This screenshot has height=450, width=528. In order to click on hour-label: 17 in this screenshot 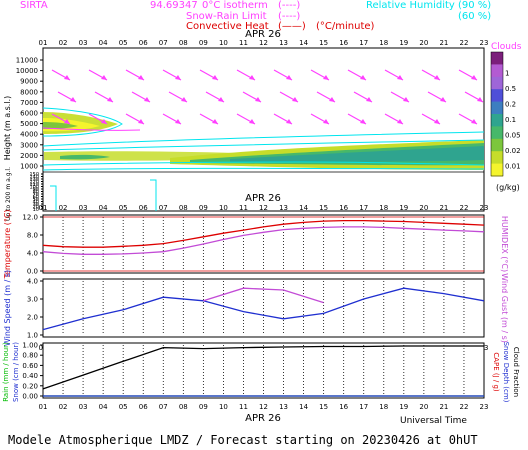, I will do `click(363, 407)`.